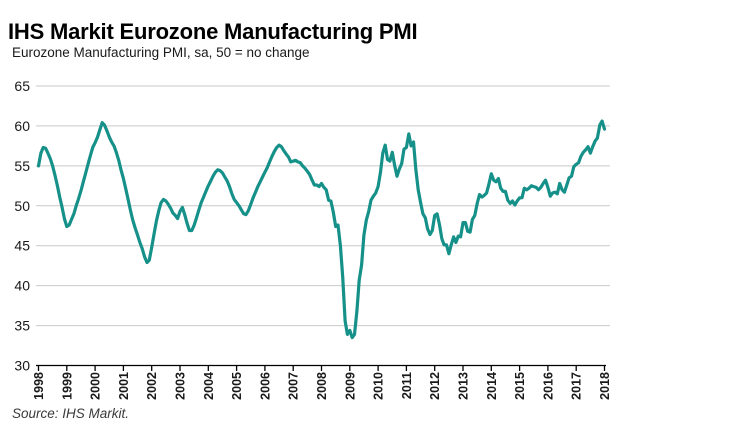 This screenshot has width=750, height=435. I want to click on svg-text: 60, so click(22, 126).